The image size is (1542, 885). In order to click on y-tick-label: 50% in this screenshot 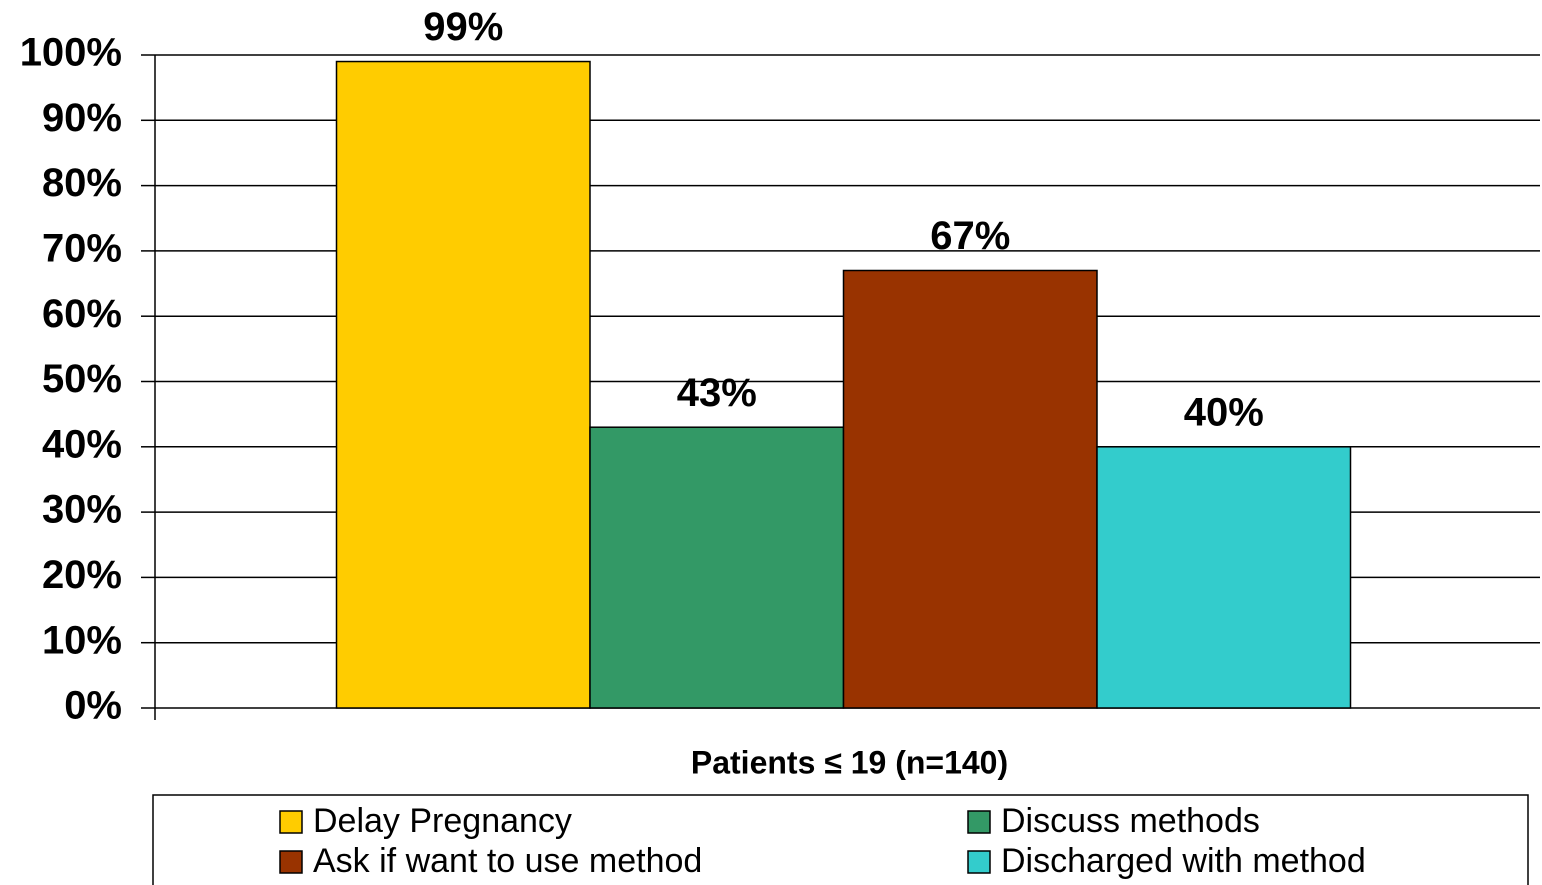, I will do `click(82, 379)`.